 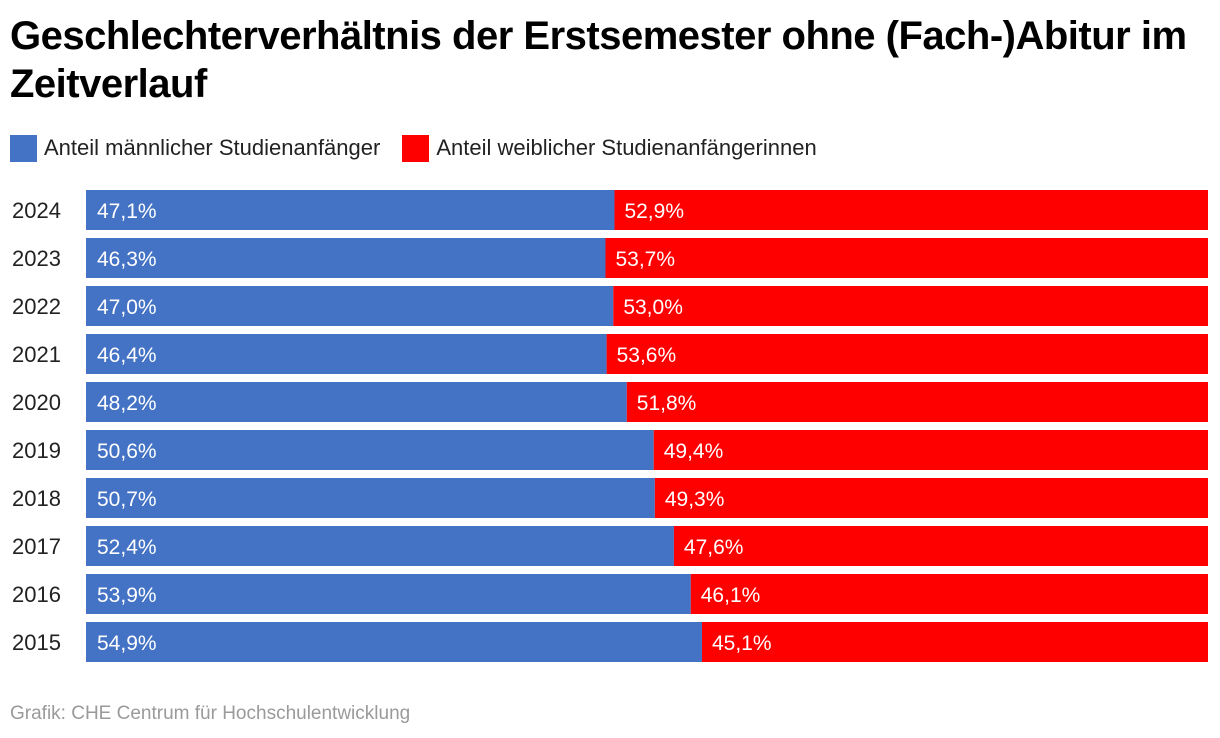 What do you see at coordinates (36, 546) in the screenshot?
I see `category-label-2017: 2017` at bounding box center [36, 546].